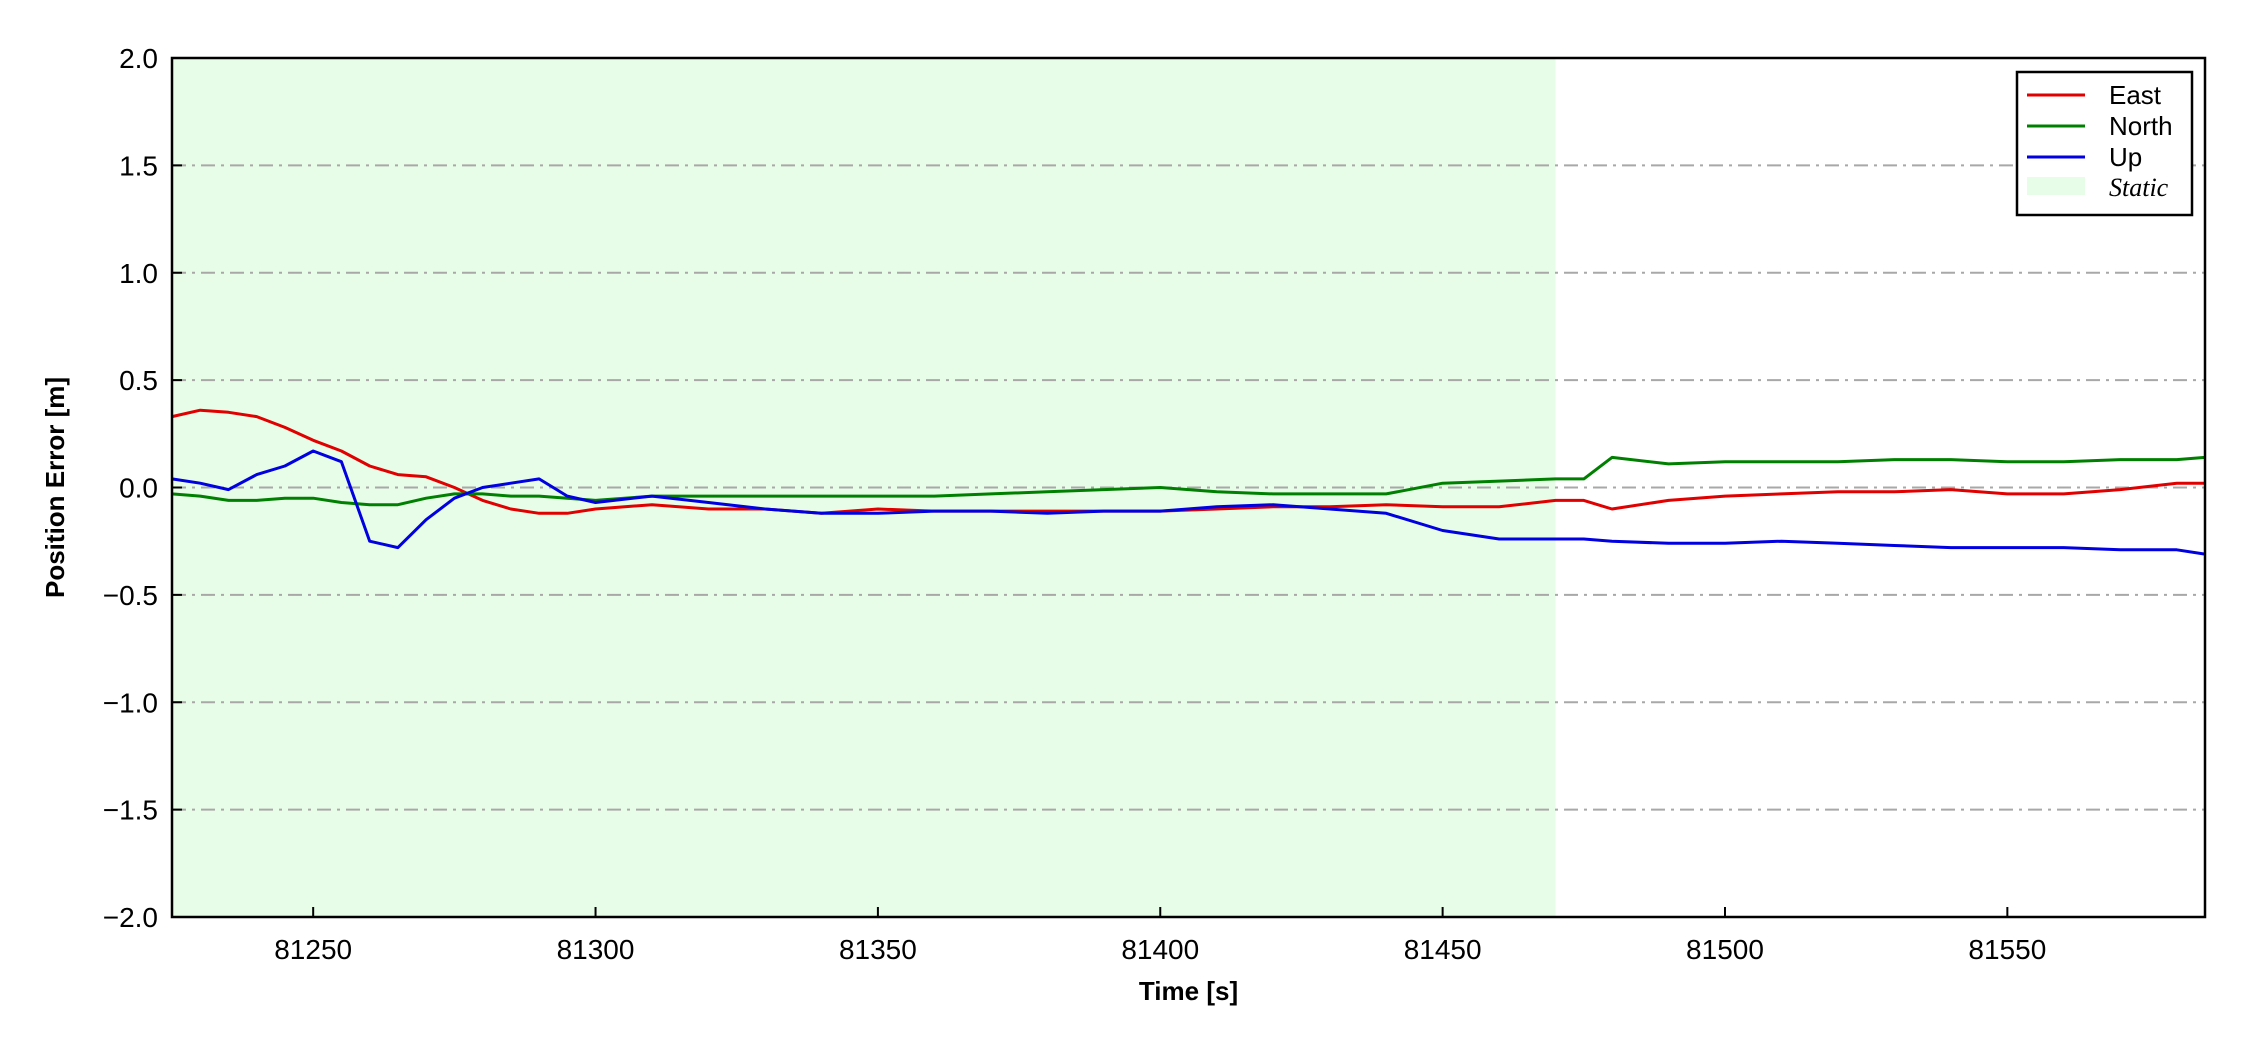 The image size is (2250, 1050). What do you see at coordinates (2141, 126) in the screenshot?
I see `legend-label-north: North` at bounding box center [2141, 126].